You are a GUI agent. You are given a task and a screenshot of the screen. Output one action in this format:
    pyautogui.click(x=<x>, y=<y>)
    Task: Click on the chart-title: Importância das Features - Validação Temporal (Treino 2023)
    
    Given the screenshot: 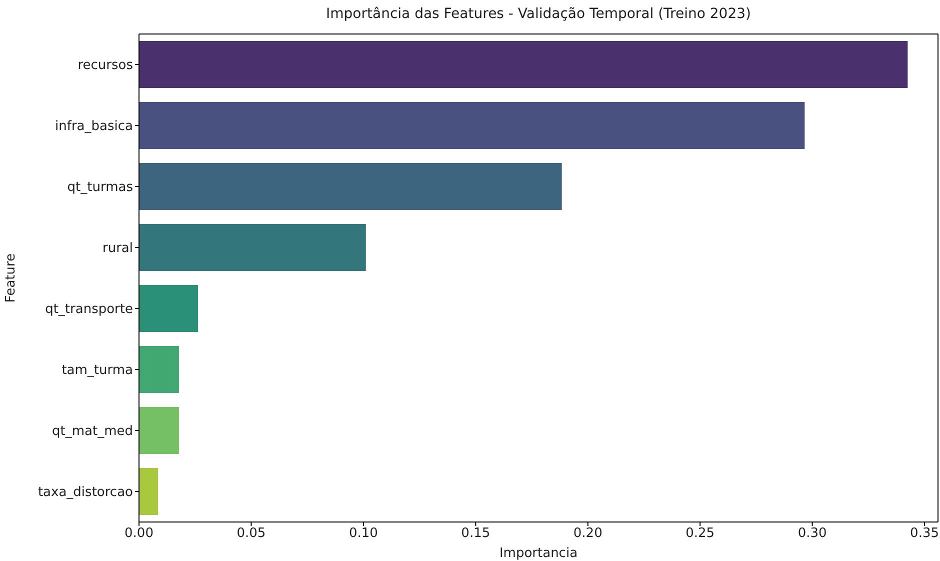 What is the action you would take?
    pyautogui.click(x=538, y=14)
    